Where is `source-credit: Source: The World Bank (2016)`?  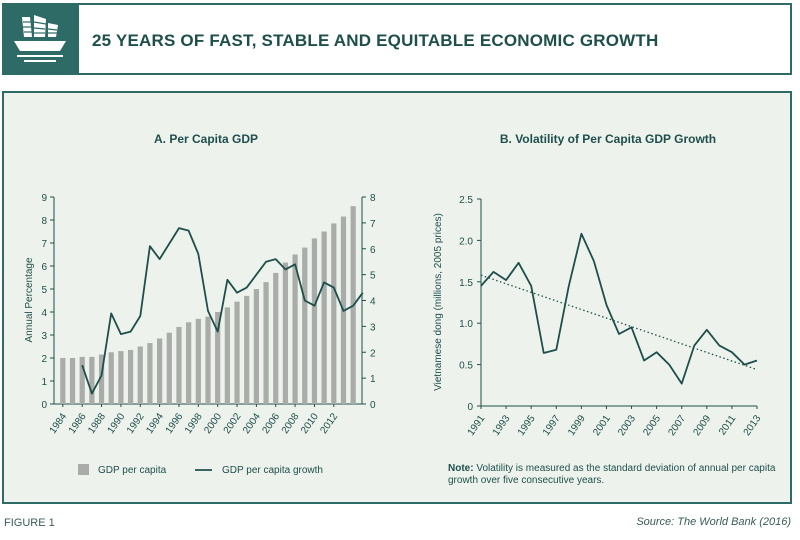 source-credit: Source: The World Bank (2016) is located at coordinates (713, 522).